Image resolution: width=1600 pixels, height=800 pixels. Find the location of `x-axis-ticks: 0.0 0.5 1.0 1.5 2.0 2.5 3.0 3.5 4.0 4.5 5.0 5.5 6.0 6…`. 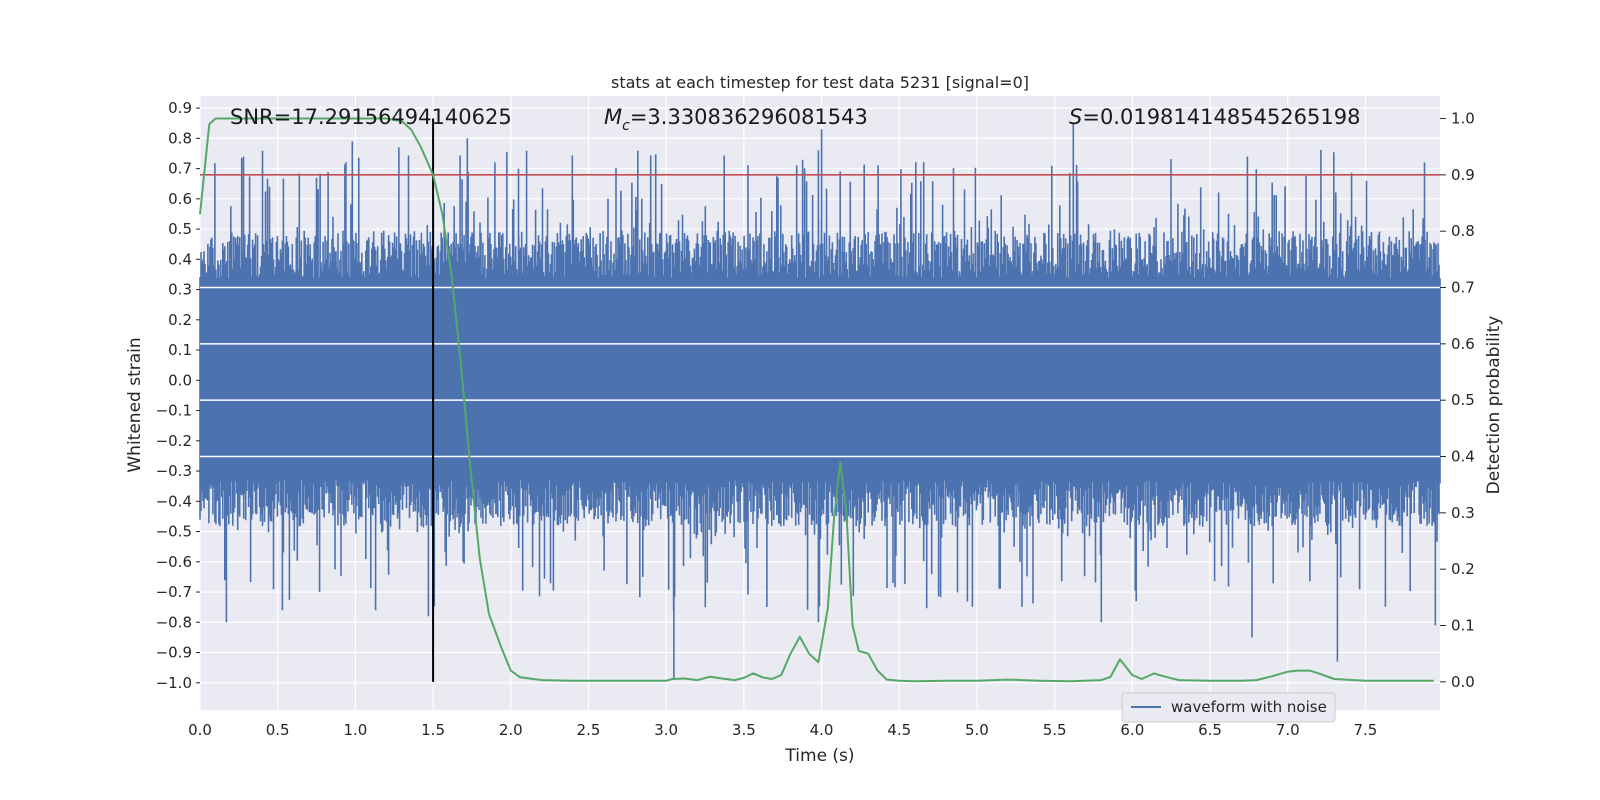

x-axis-ticks: 0.0 0.5 1.0 1.5 2.0 2.5 3.0 3.5 4.0 4.5 5.0 5.5 6.0 6… is located at coordinates (782, 730).